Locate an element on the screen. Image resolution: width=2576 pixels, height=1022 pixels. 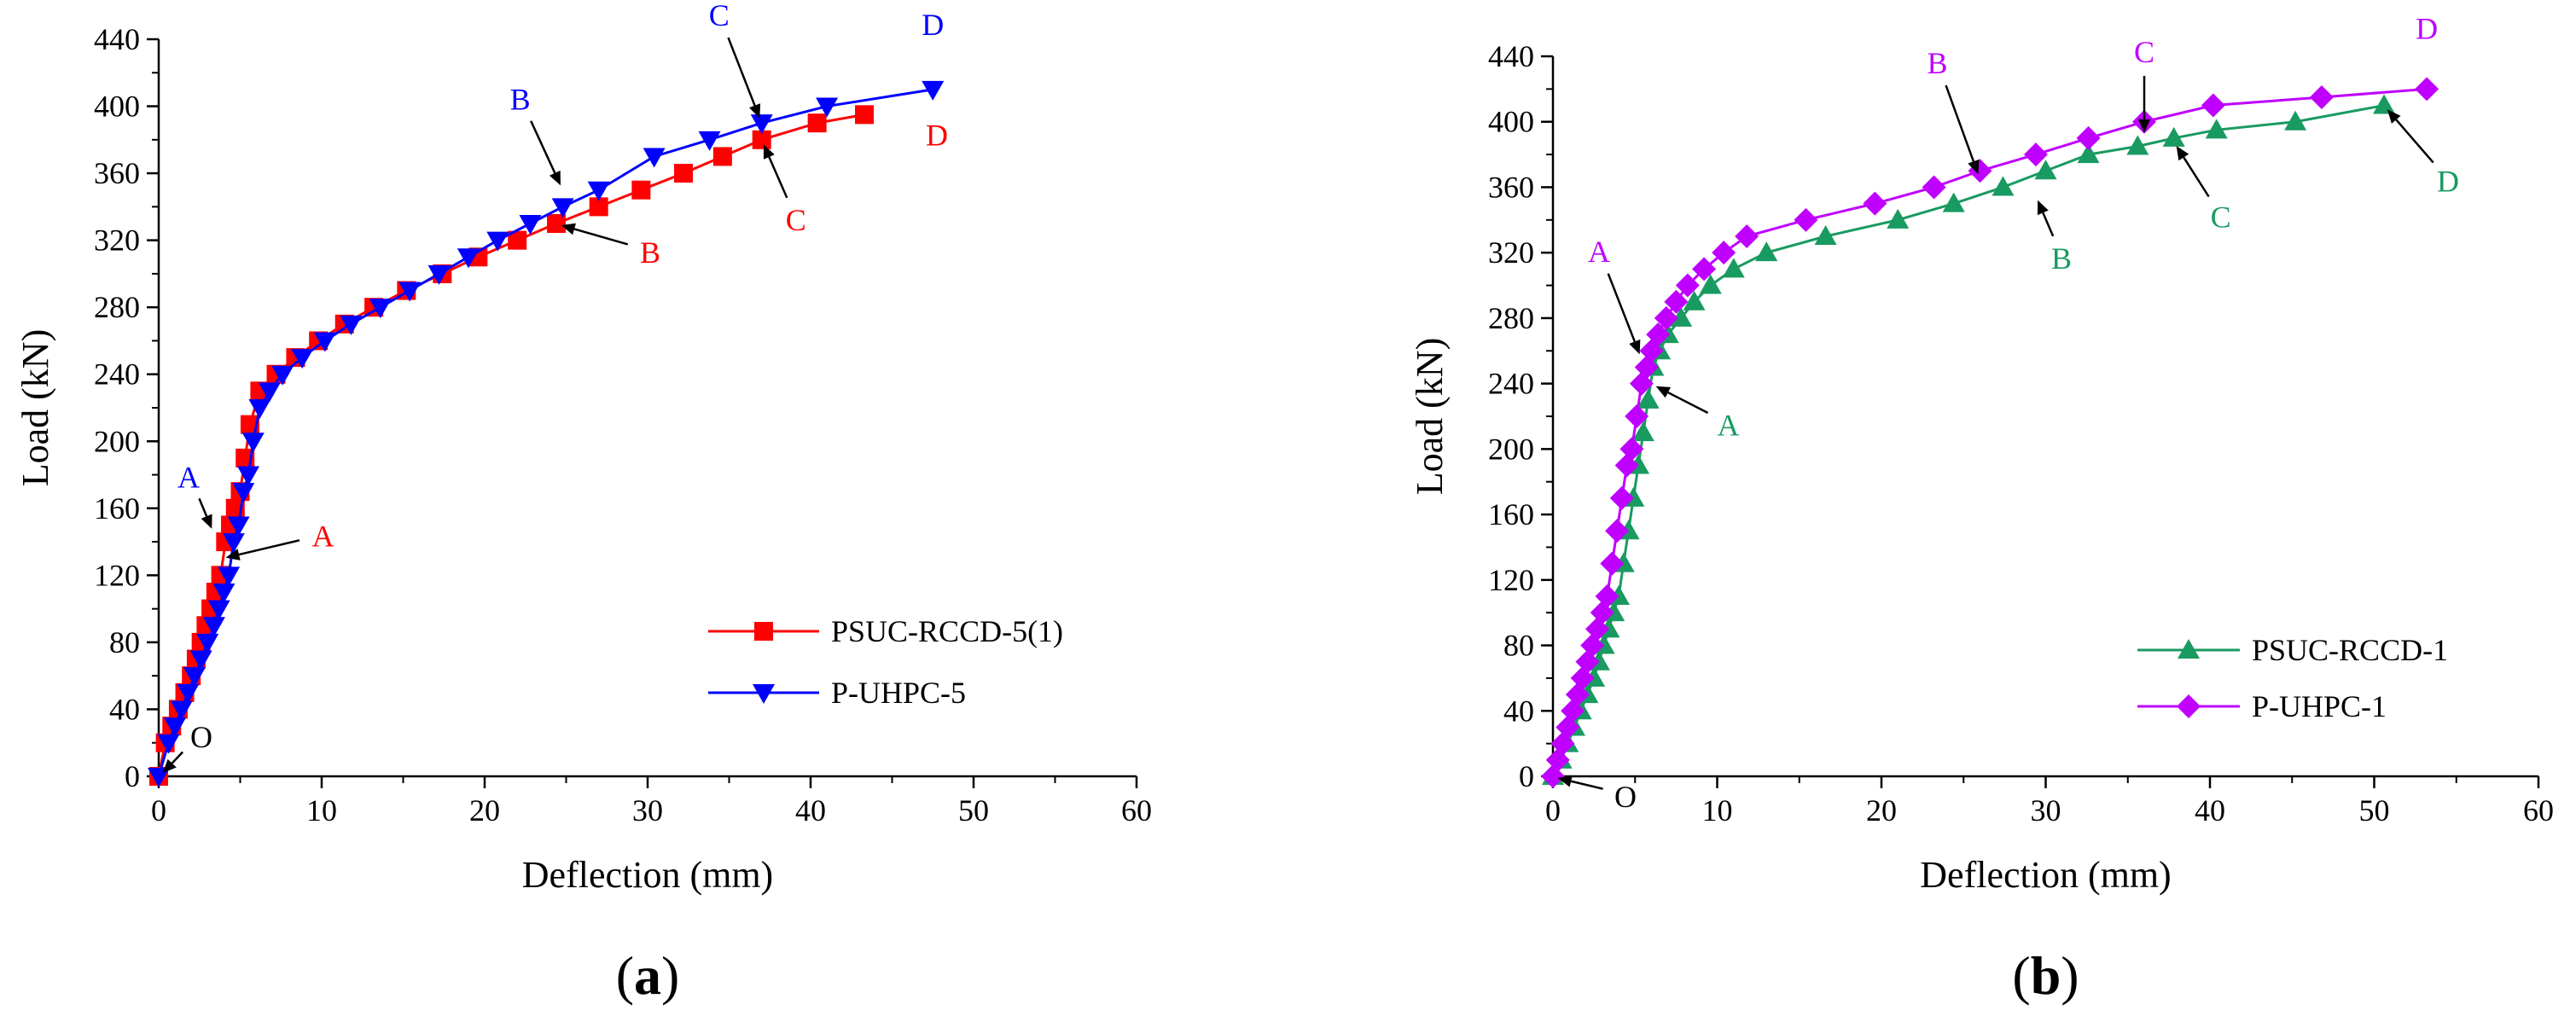
x-axis-title: Deflection (mm) is located at coordinates (2045, 875).